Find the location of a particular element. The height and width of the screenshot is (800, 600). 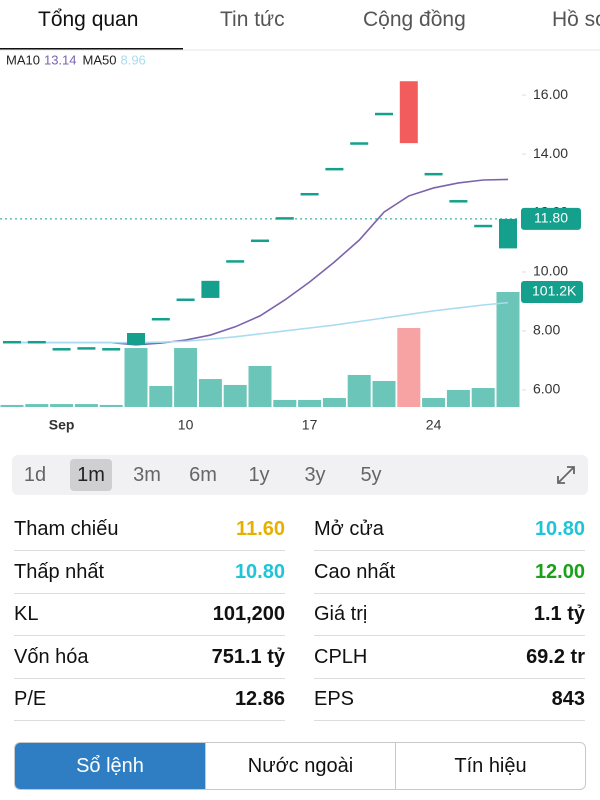

stat-row: Thấp nhất 10.80 is located at coordinates (149, 572).